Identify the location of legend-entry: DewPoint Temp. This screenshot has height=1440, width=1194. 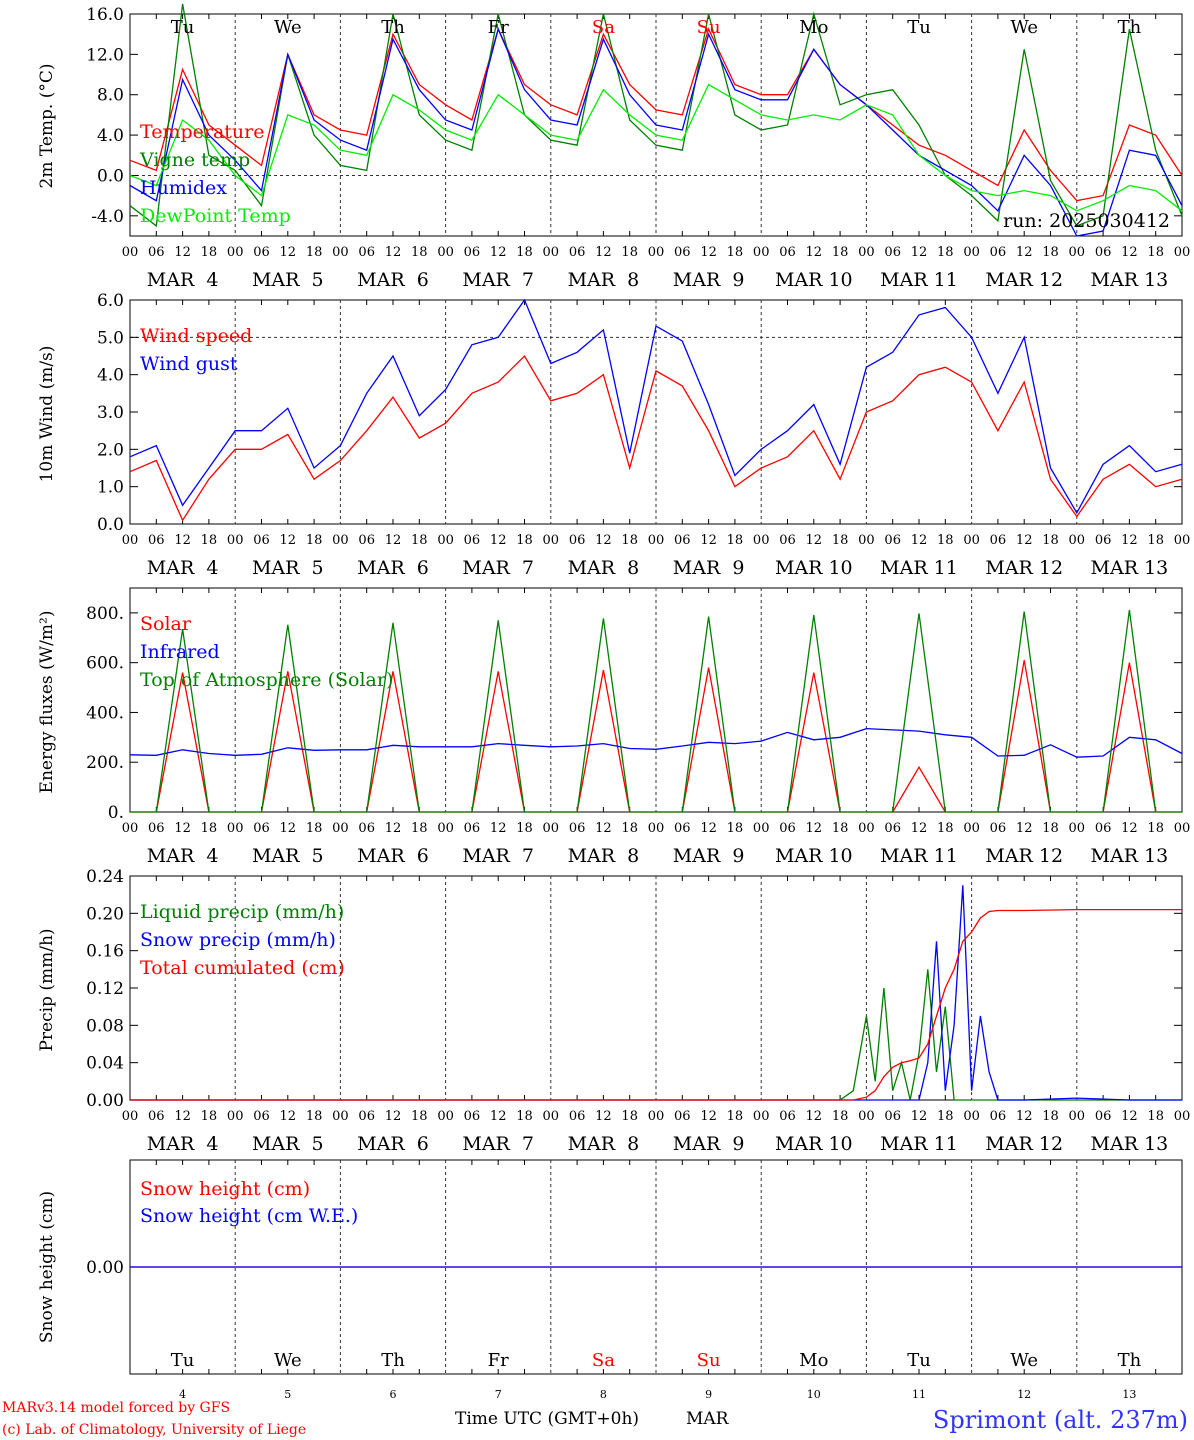
(215, 216).